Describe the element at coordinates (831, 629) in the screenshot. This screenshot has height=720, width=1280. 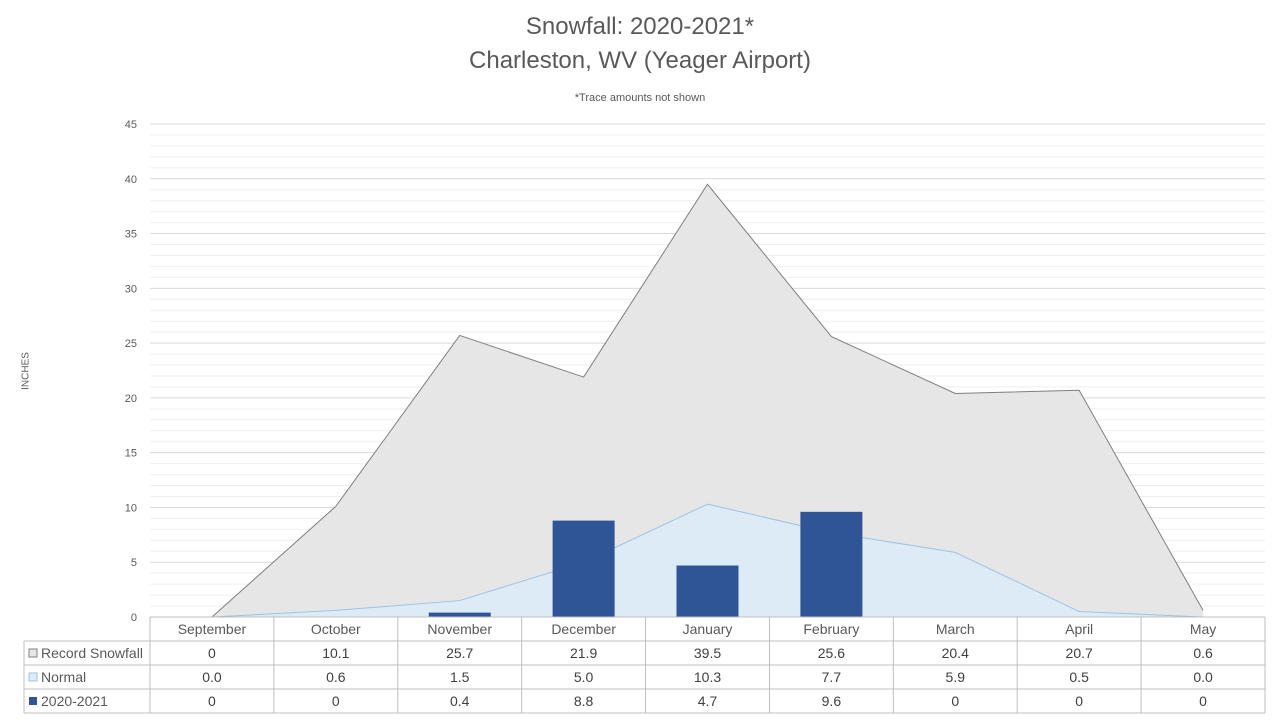
I see `category-label: February` at that location.